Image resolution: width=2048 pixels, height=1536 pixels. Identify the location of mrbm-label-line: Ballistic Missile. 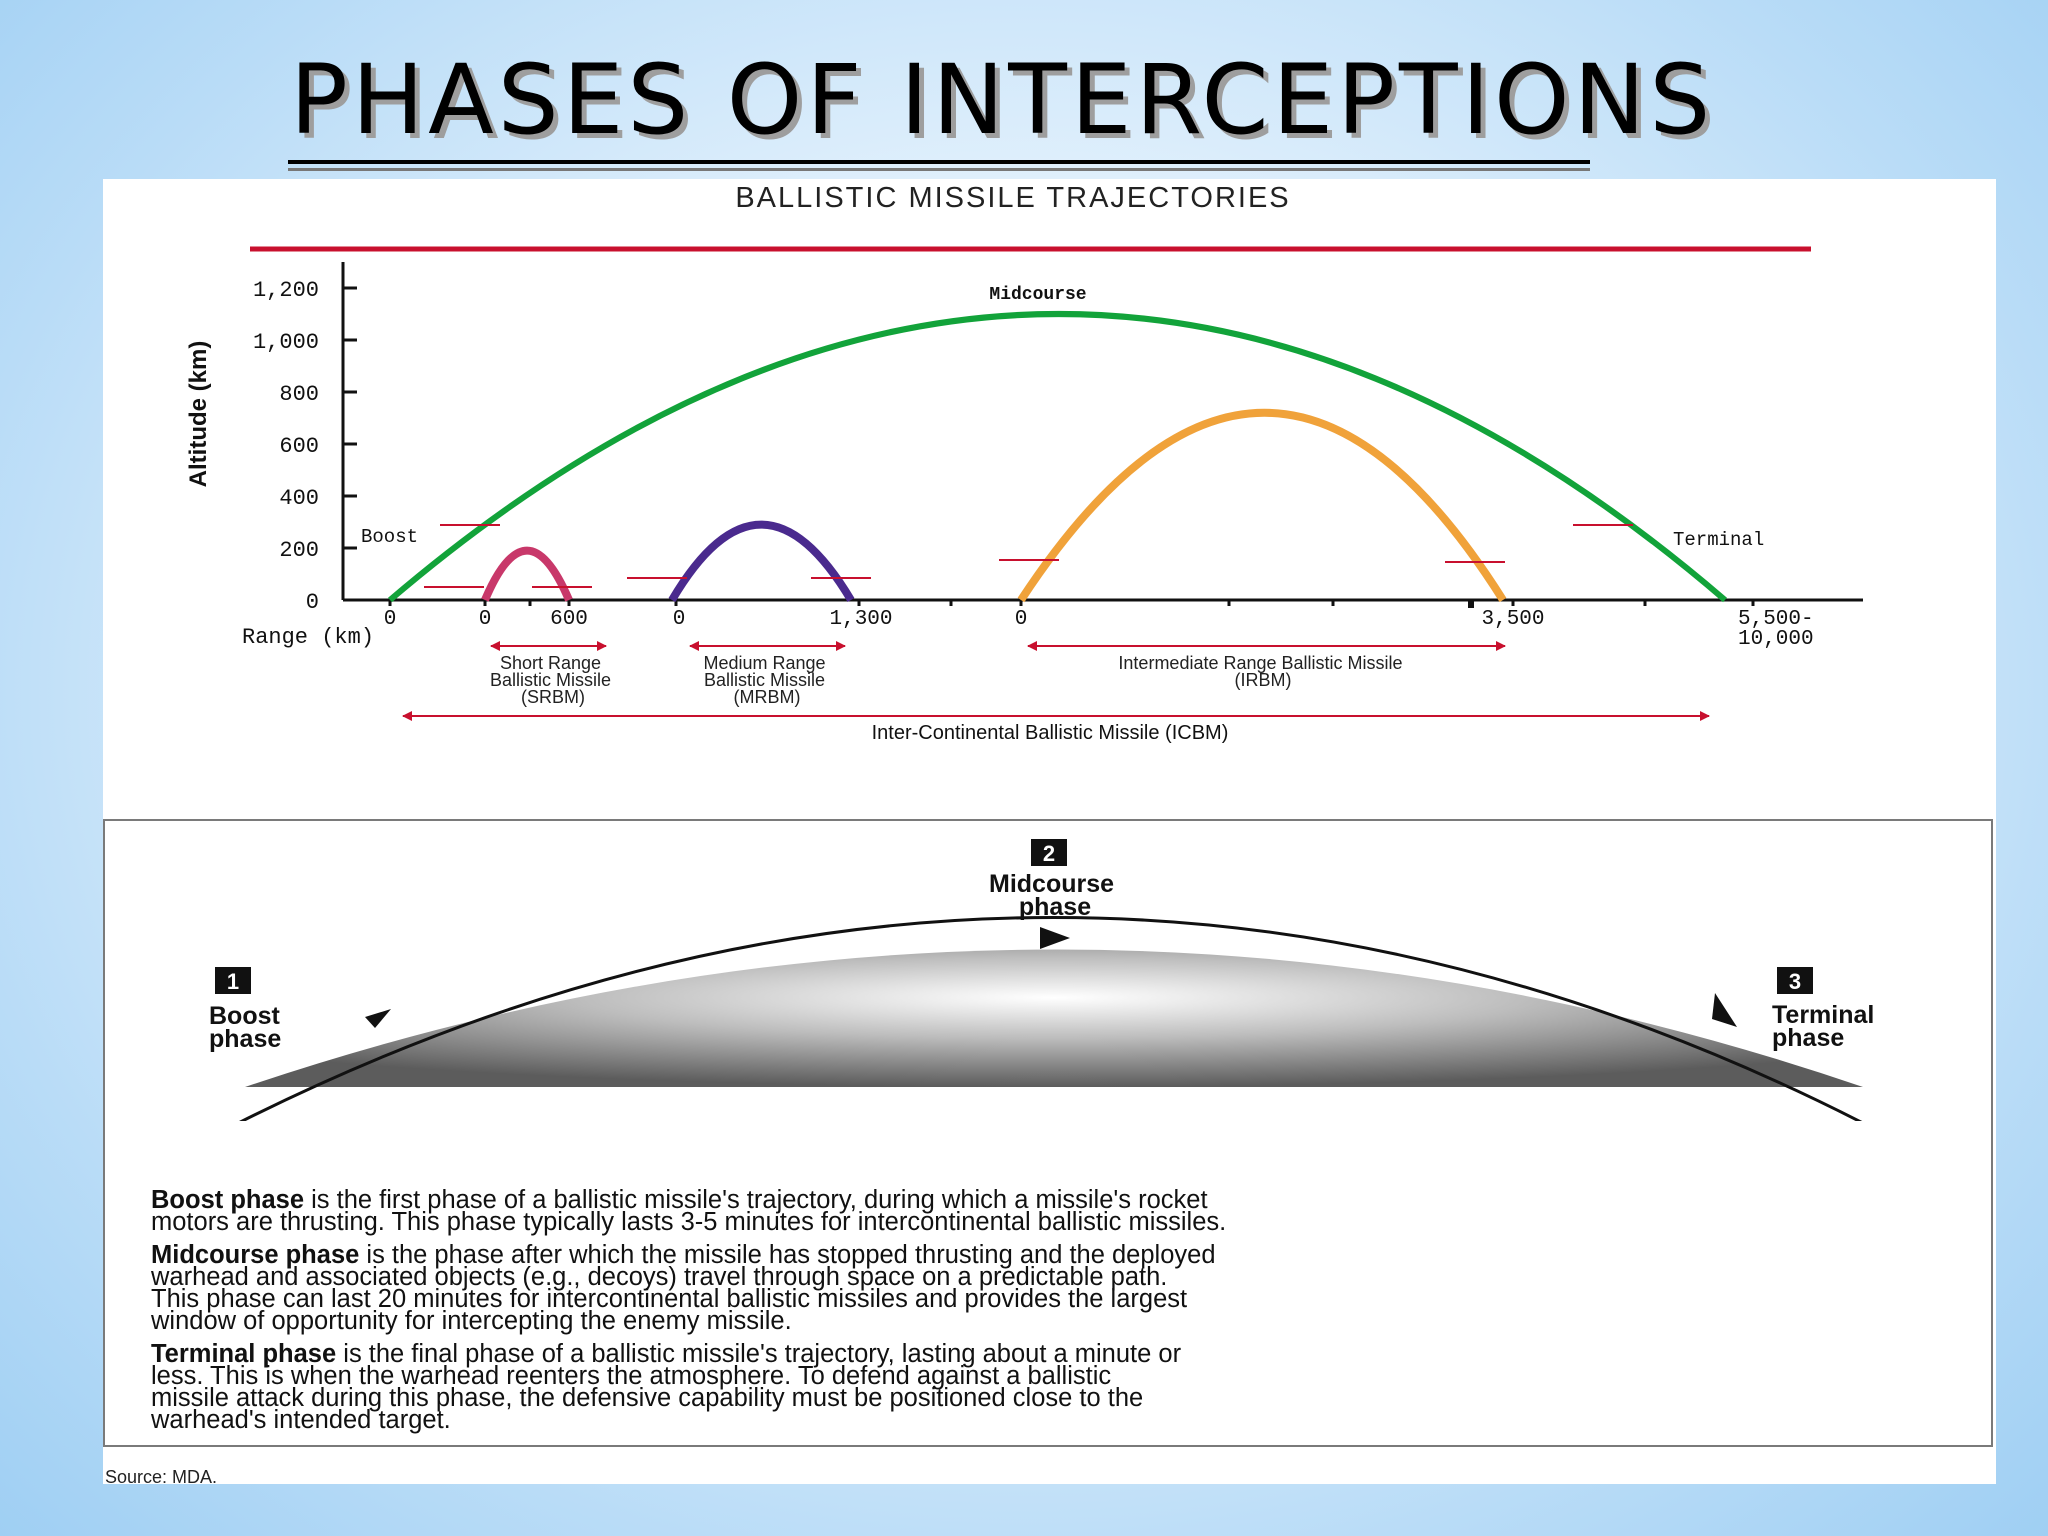
(764, 680).